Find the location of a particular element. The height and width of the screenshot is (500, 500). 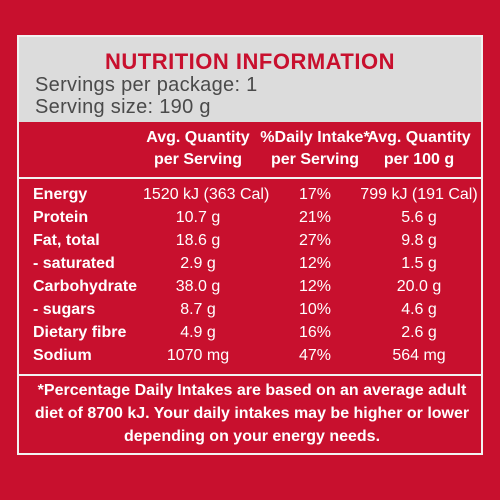

daily-intake-value: 10% is located at coordinates (315, 309).